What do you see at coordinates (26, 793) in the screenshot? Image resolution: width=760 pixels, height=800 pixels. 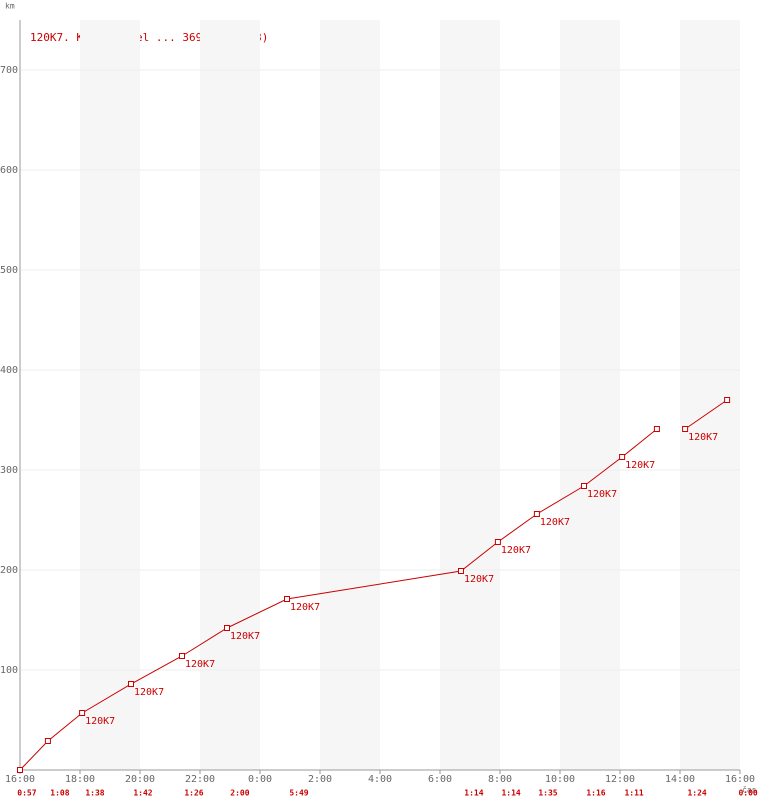 I see `duration-label: 0:57` at bounding box center [26, 793].